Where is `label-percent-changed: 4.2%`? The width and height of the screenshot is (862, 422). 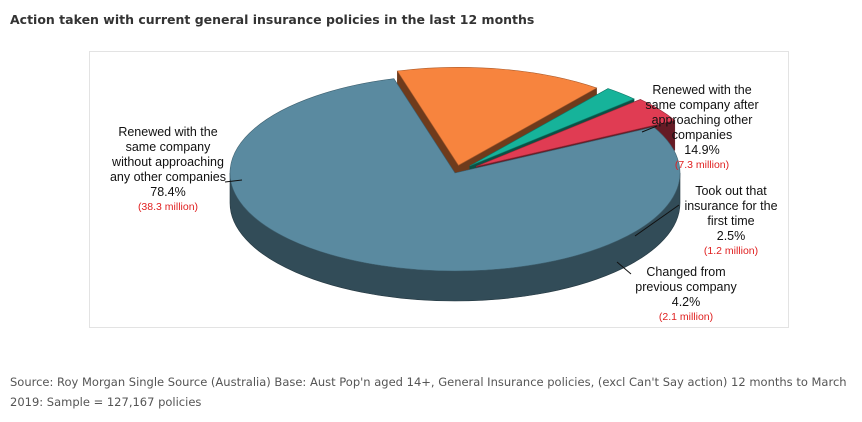 label-percent-changed: 4.2% is located at coordinates (686, 302).